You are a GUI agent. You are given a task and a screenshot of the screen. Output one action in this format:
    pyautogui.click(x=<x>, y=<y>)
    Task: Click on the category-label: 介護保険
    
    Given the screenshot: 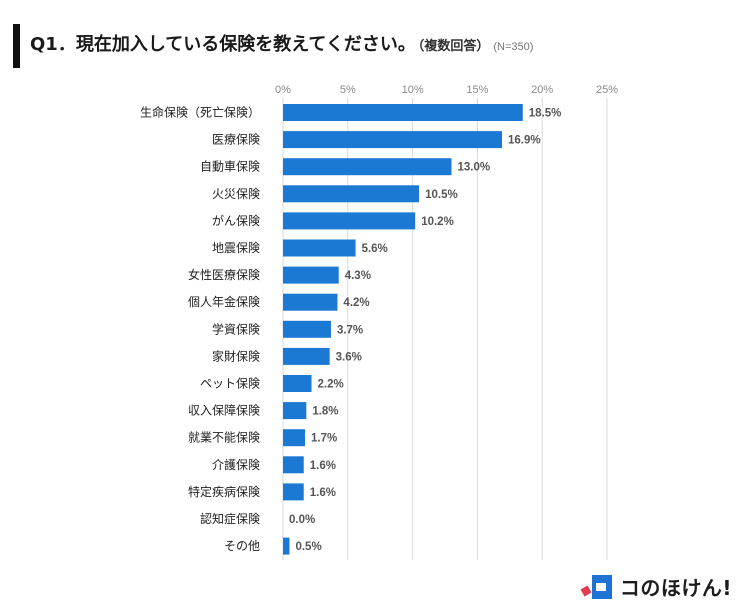 What is the action you would take?
    pyautogui.click(x=236, y=464)
    